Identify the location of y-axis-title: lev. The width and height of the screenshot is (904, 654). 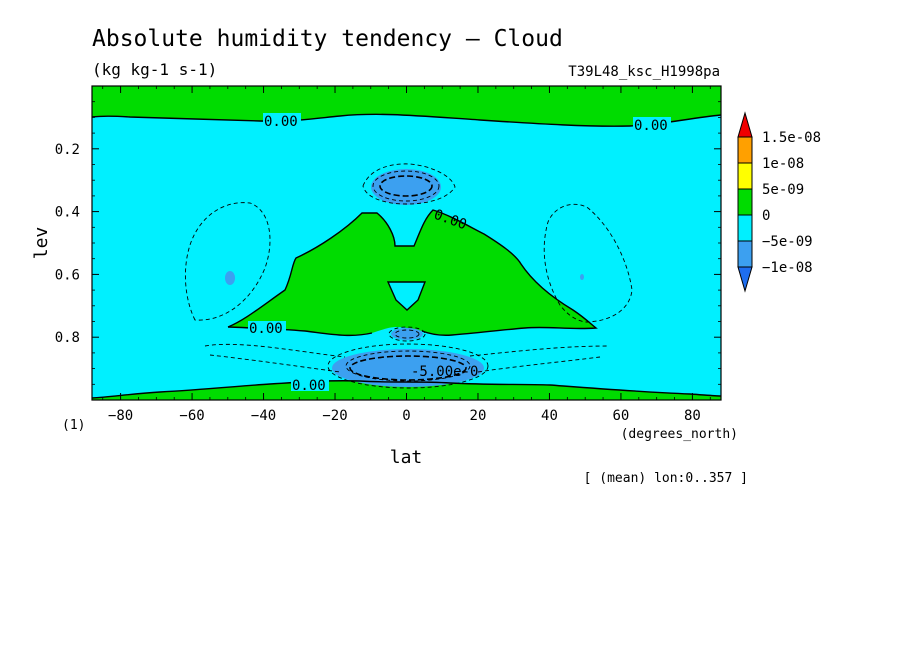
(41, 243).